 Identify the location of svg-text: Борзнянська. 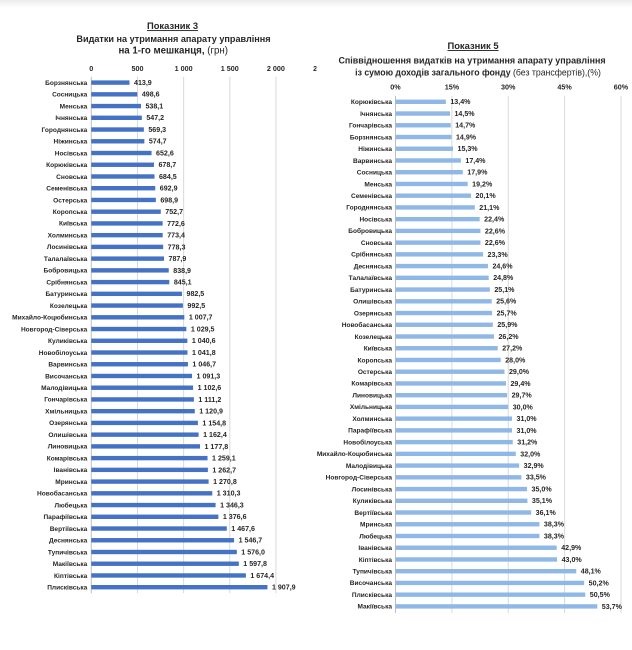
(66, 83).